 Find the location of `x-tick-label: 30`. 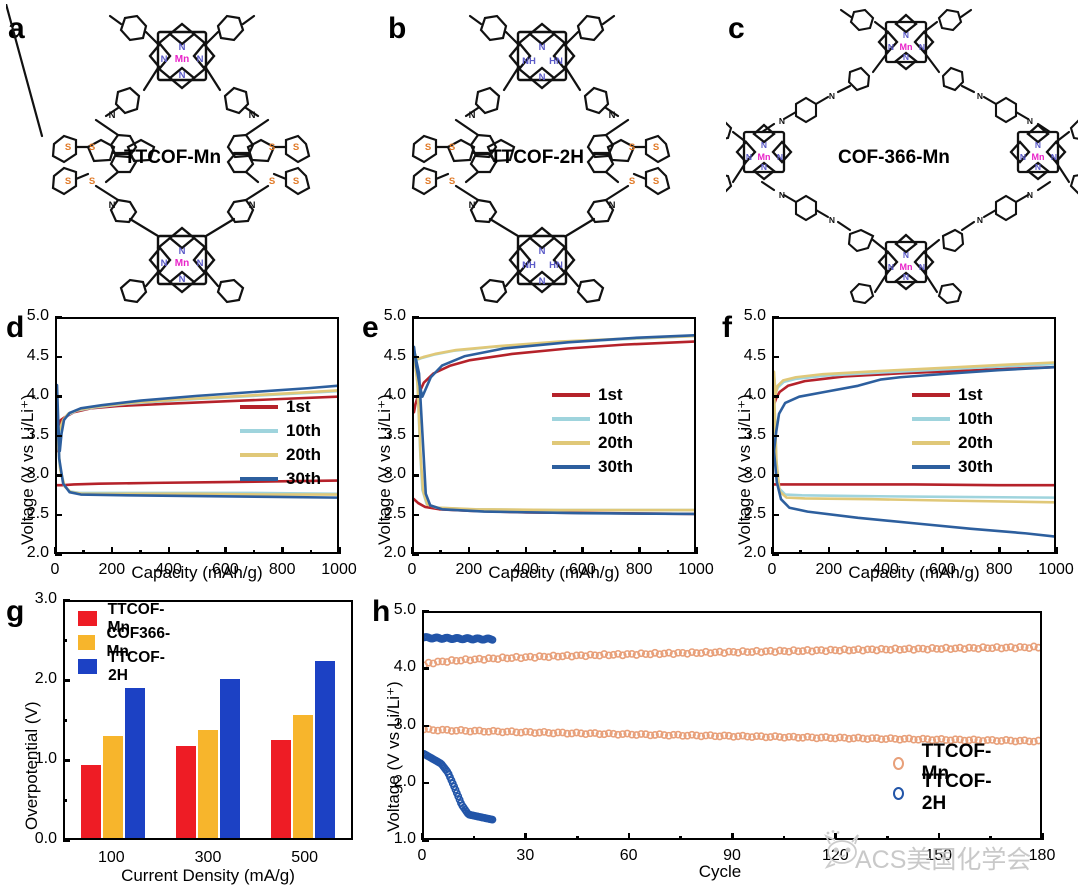

x-tick-label: 30 is located at coordinates (525, 855).